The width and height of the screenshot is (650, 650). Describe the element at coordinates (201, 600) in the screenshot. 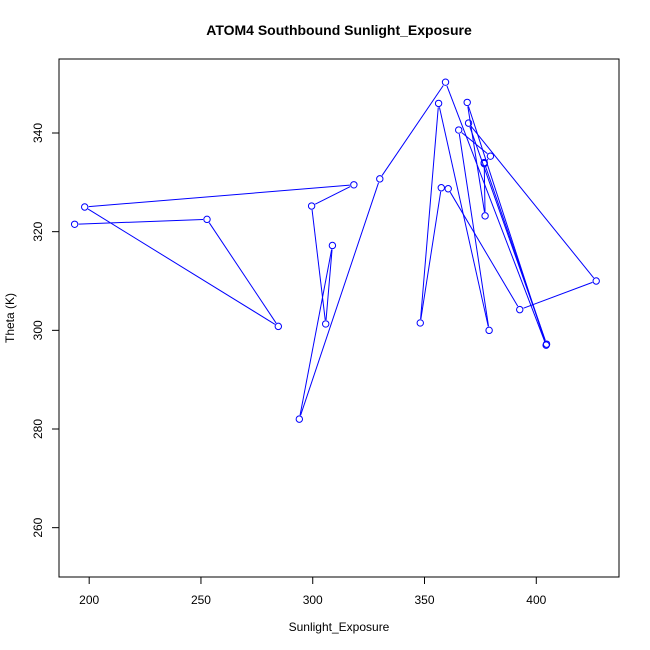

I see `x-tick-label-1: 250` at that location.